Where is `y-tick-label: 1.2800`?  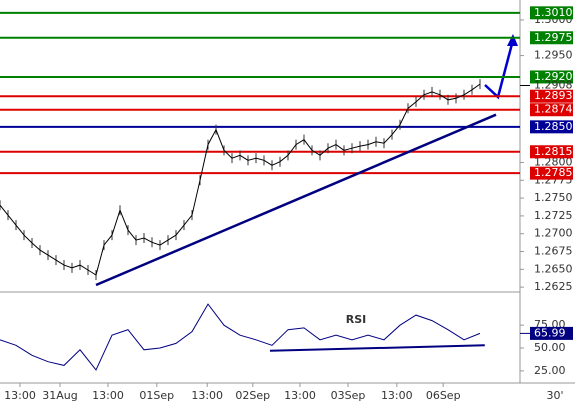
y-tick-label: 1.2800 is located at coordinates (553, 161).